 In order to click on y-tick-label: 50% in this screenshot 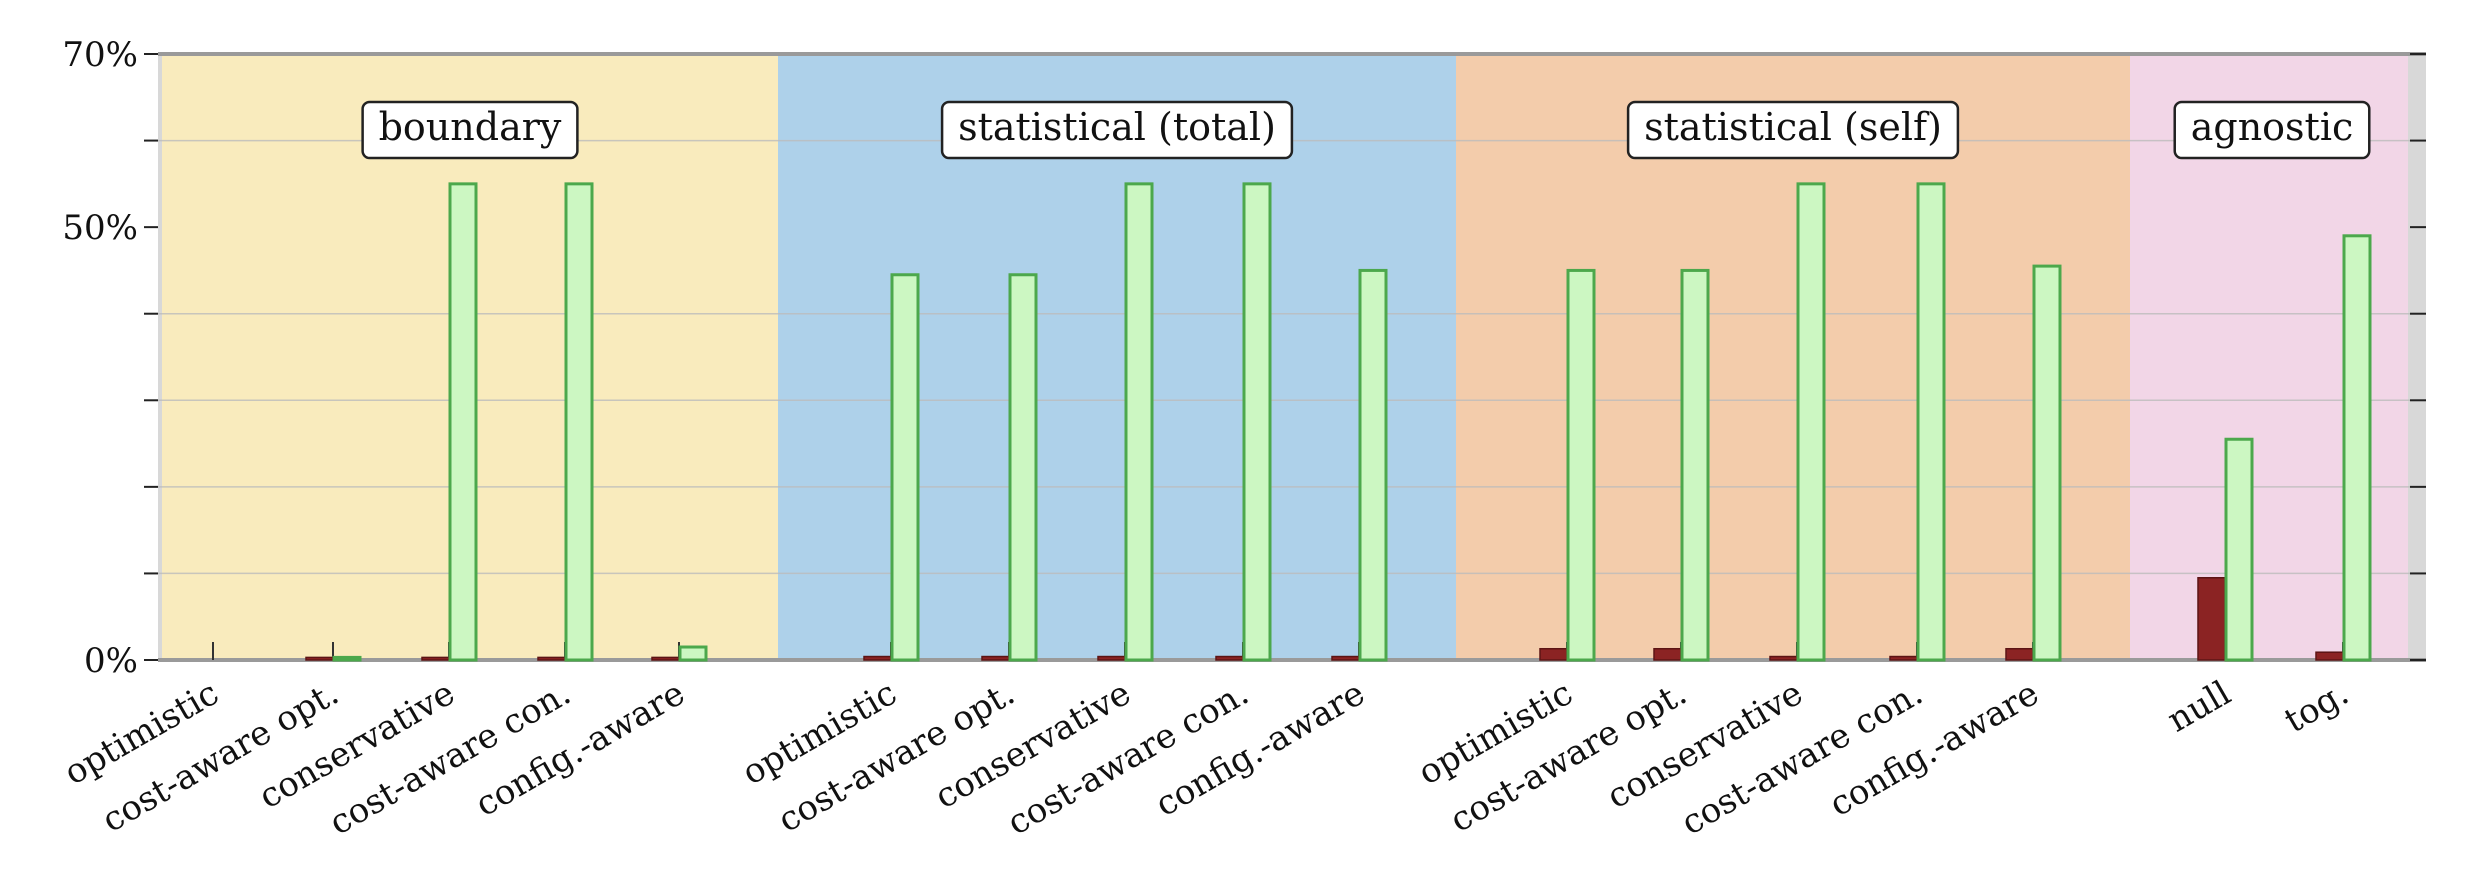, I will do `click(100, 228)`.